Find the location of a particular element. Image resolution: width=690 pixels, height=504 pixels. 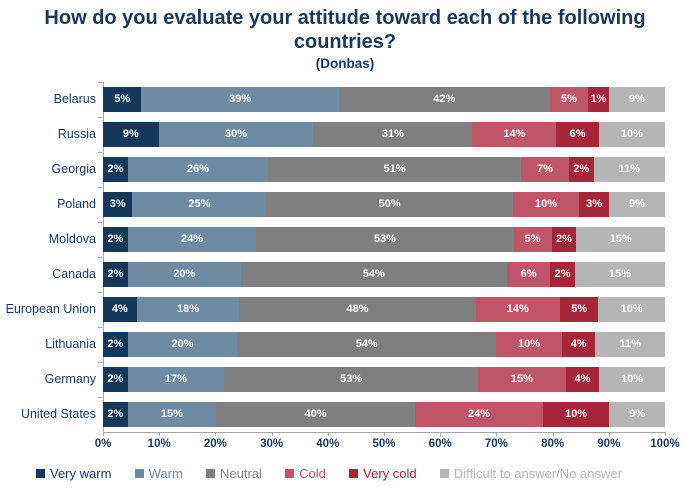

x-axis: 0% 10% 20% 30% 40% 50% 60% 70% 80% 90% 100% is located at coordinates (387, 444).